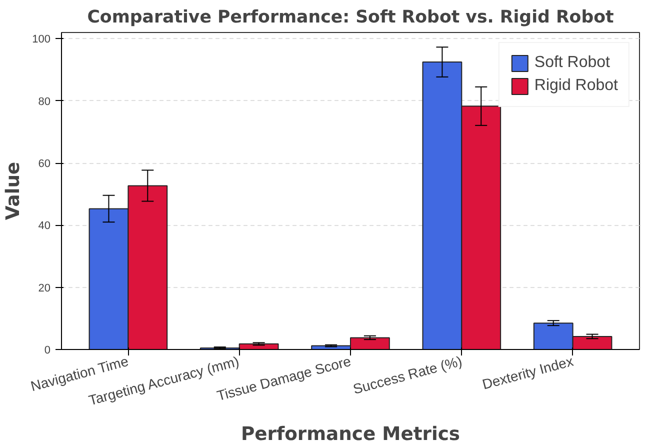 This screenshot has height=447, width=647. I want to click on x-tick-label: Success Rate (%), so click(407, 375).